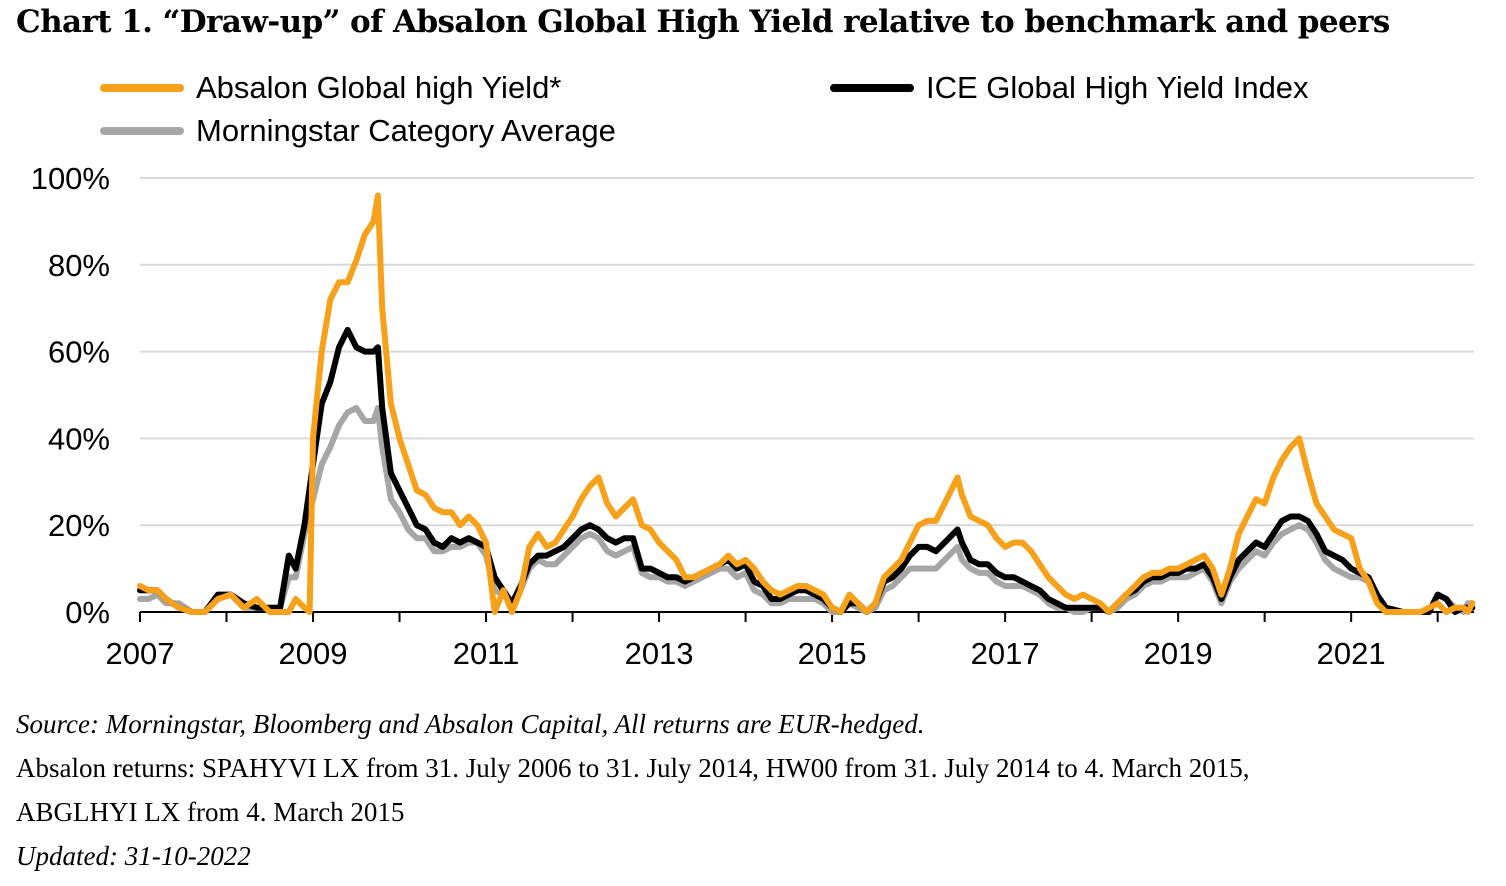 This screenshot has height=886, width=1506. What do you see at coordinates (313, 653) in the screenshot?
I see `x-tick-label: 2009` at bounding box center [313, 653].